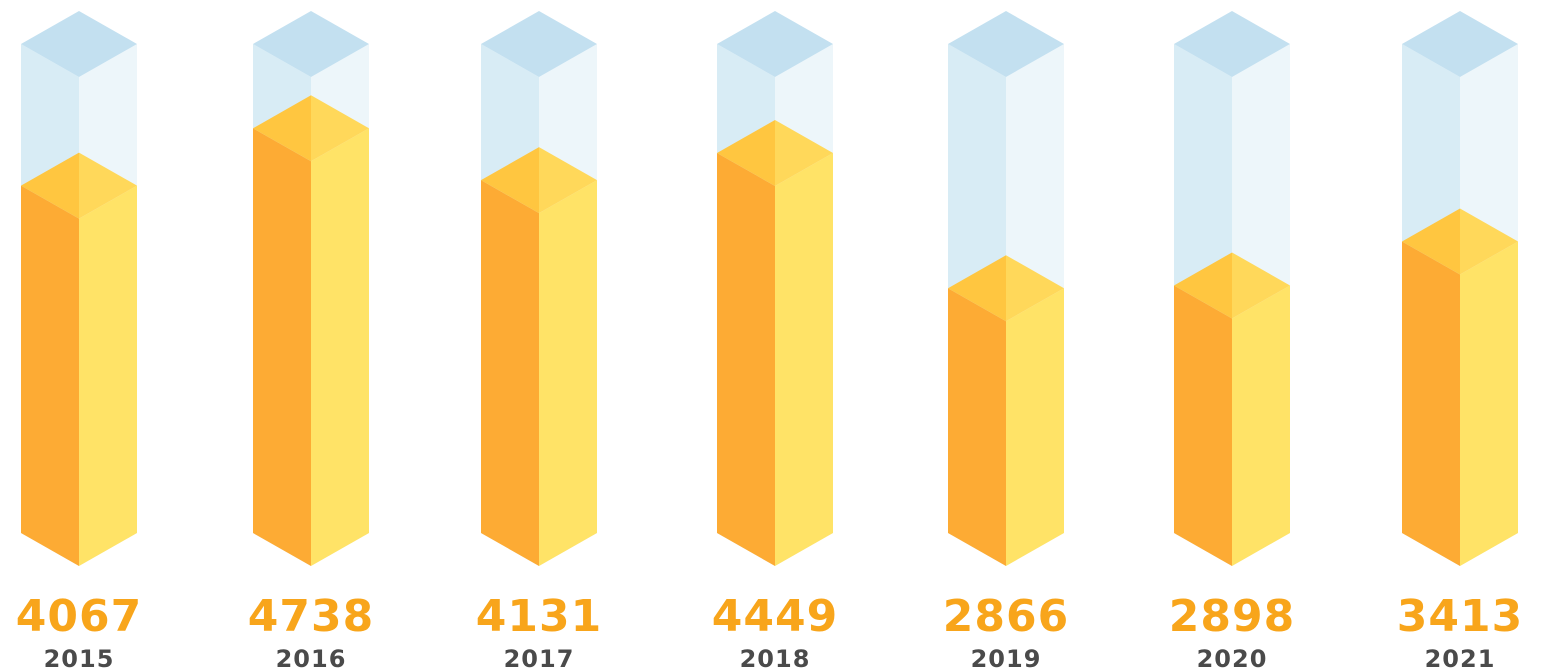 The height and width of the screenshot is (671, 1554). Describe the element at coordinates (568, 180) in the screenshot. I see `bar-top-right-2017` at that location.